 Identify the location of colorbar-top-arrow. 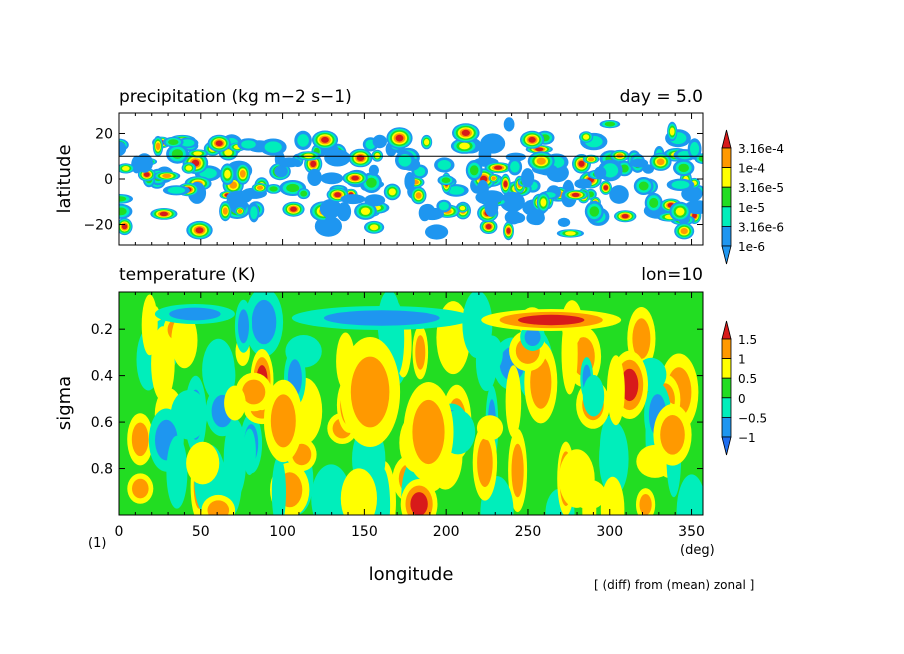
(726, 139).